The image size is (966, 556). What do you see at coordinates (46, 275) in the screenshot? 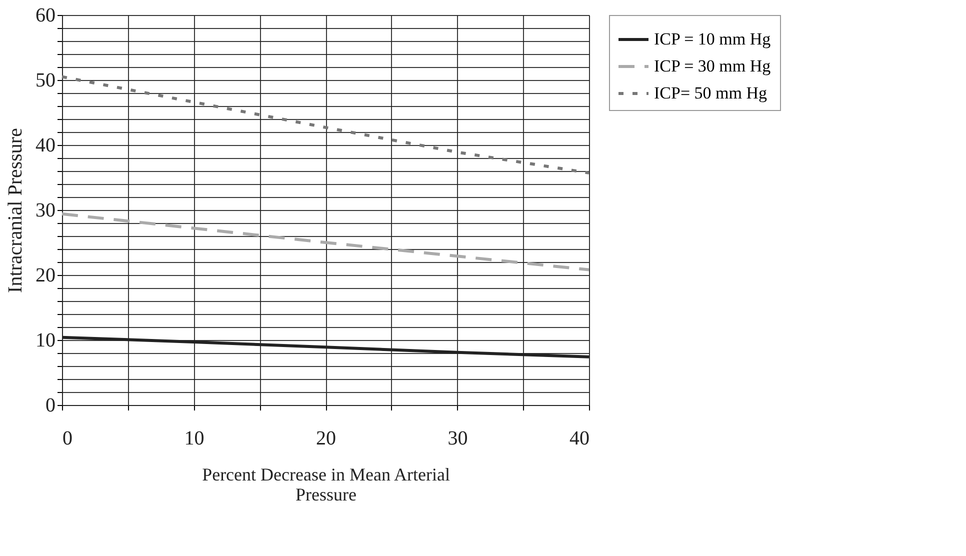
I see `y-tick-label: 20` at bounding box center [46, 275].